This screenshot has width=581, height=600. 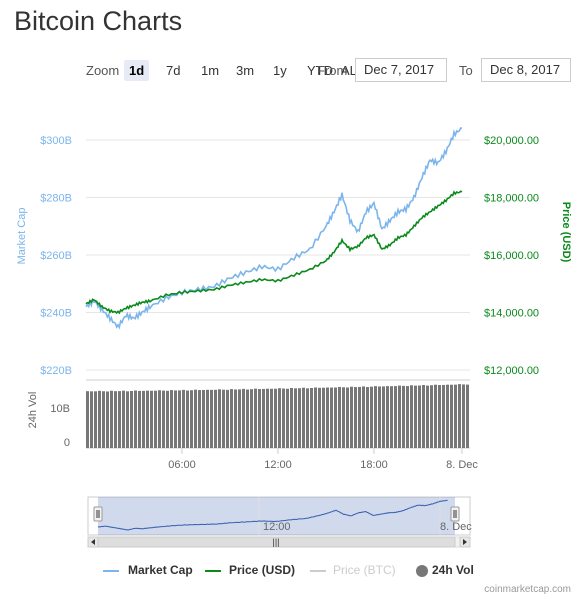 I want to click on navigator-selection, so click(x=276, y=516).